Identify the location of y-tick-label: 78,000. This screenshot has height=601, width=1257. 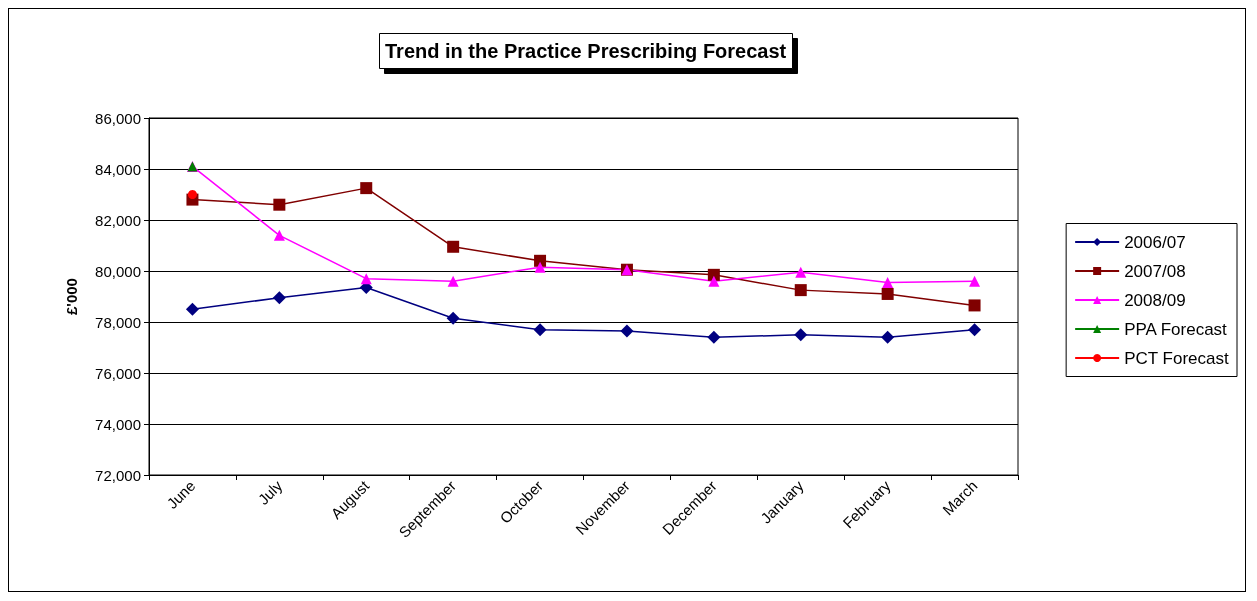
(118, 322).